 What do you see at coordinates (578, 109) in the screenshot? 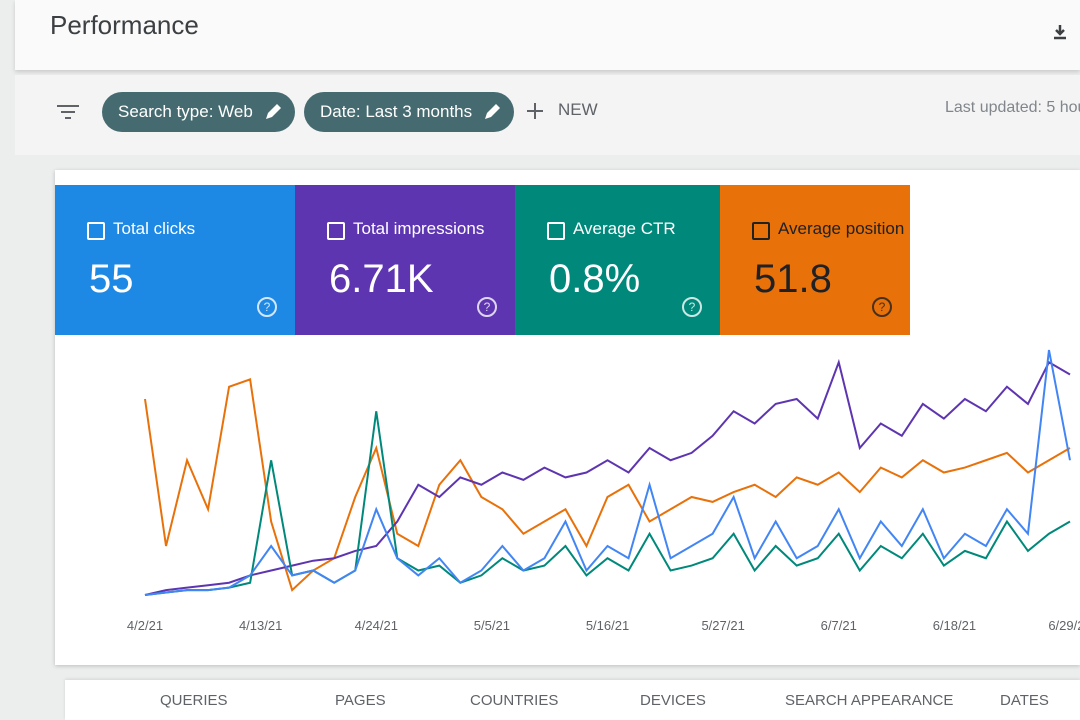
I see `new-filter-button: NEW` at bounding box center [578, 109].